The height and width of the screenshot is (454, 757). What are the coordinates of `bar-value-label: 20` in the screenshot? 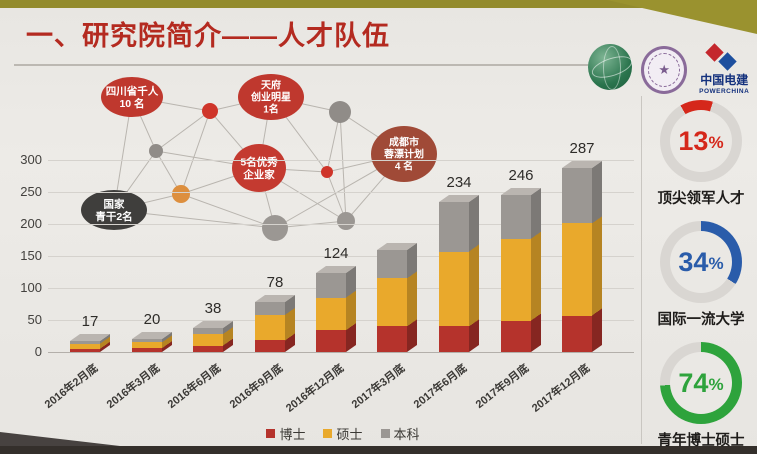 It's located at (152, 320).